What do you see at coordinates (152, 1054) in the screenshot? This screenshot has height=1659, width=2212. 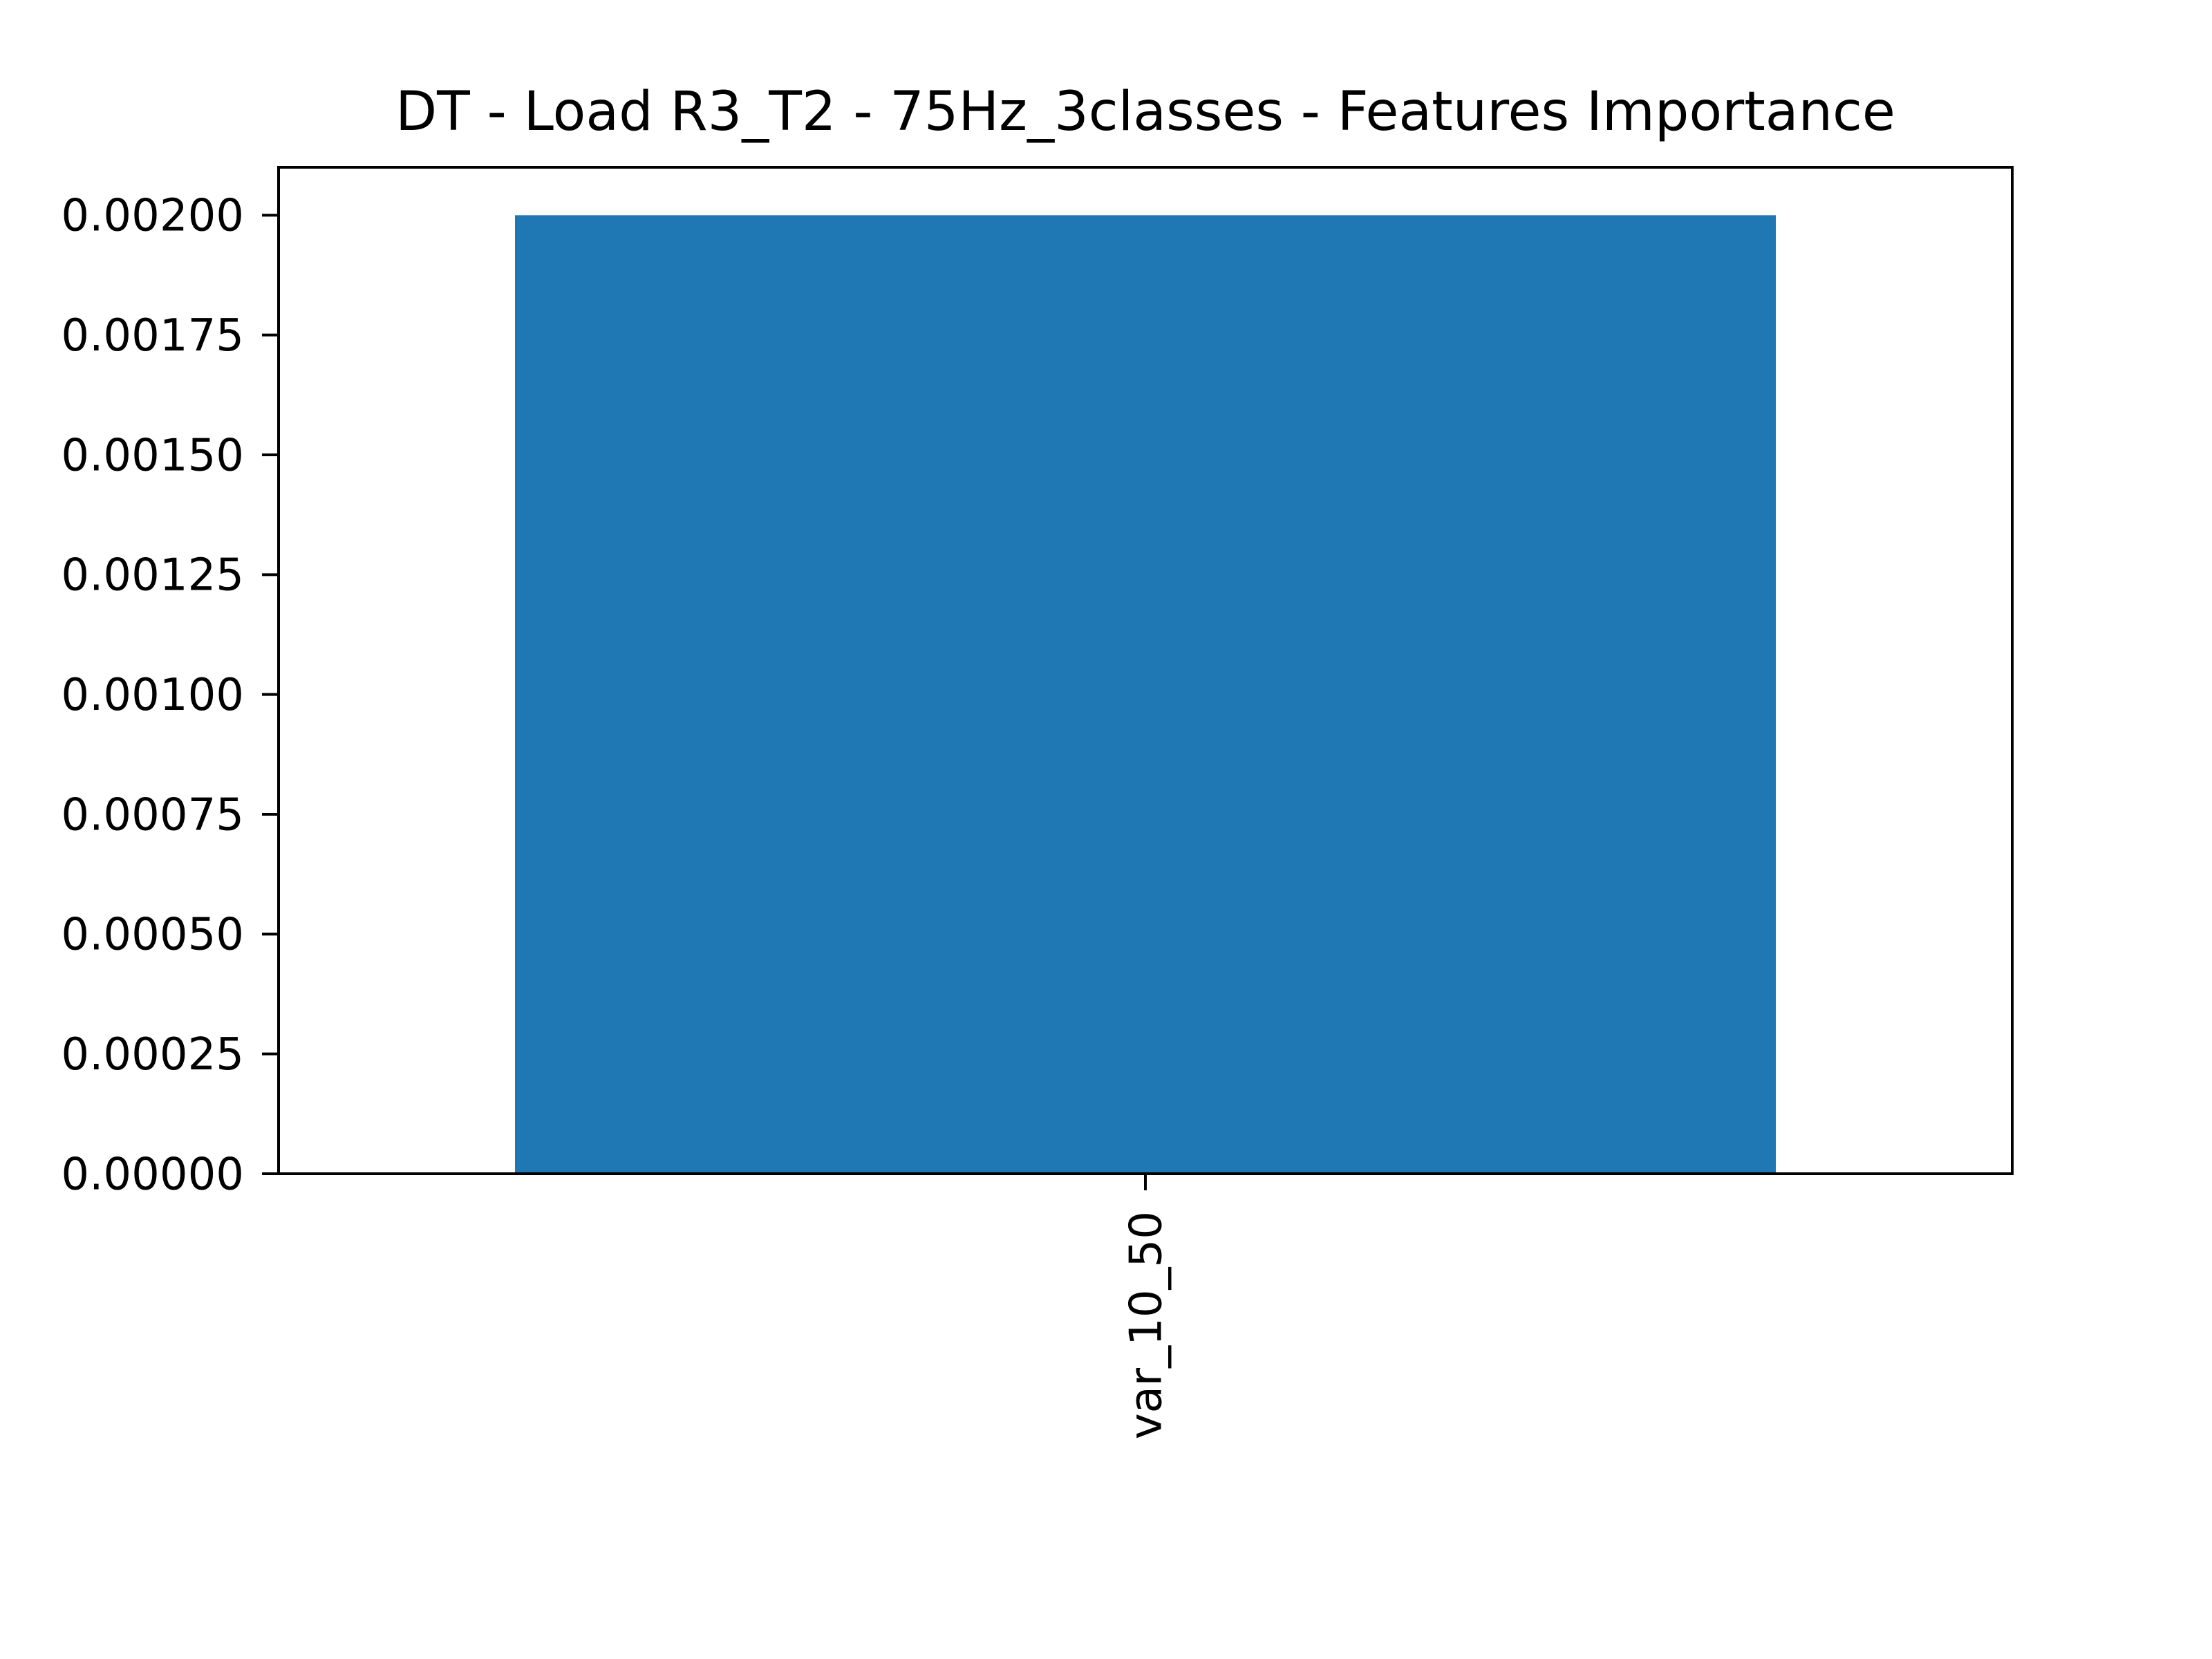 I see `y-tick-label: 0.00025` at bounding box center [152, 1054].